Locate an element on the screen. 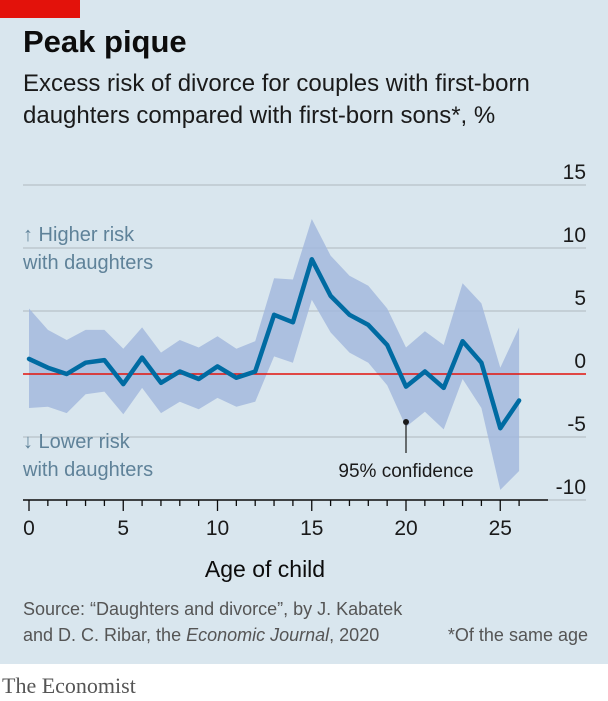  source-citation-start: and D. C. Ribar, the is located at coordinates (105, 635).